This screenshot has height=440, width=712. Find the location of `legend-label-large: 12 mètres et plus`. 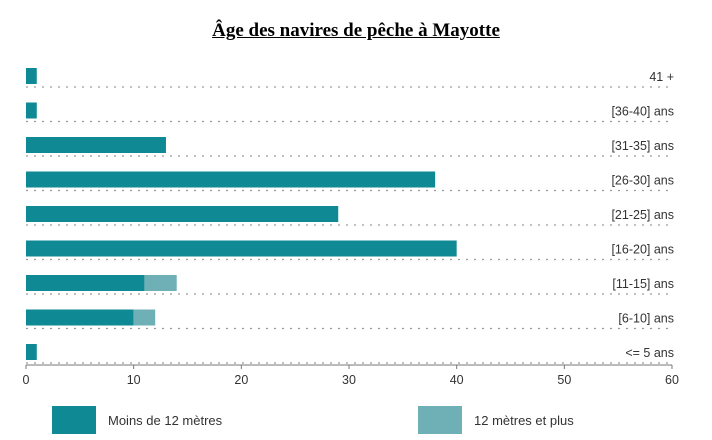

legend-label-large: 12 mètres et plus is located at coordinates (524, 420).